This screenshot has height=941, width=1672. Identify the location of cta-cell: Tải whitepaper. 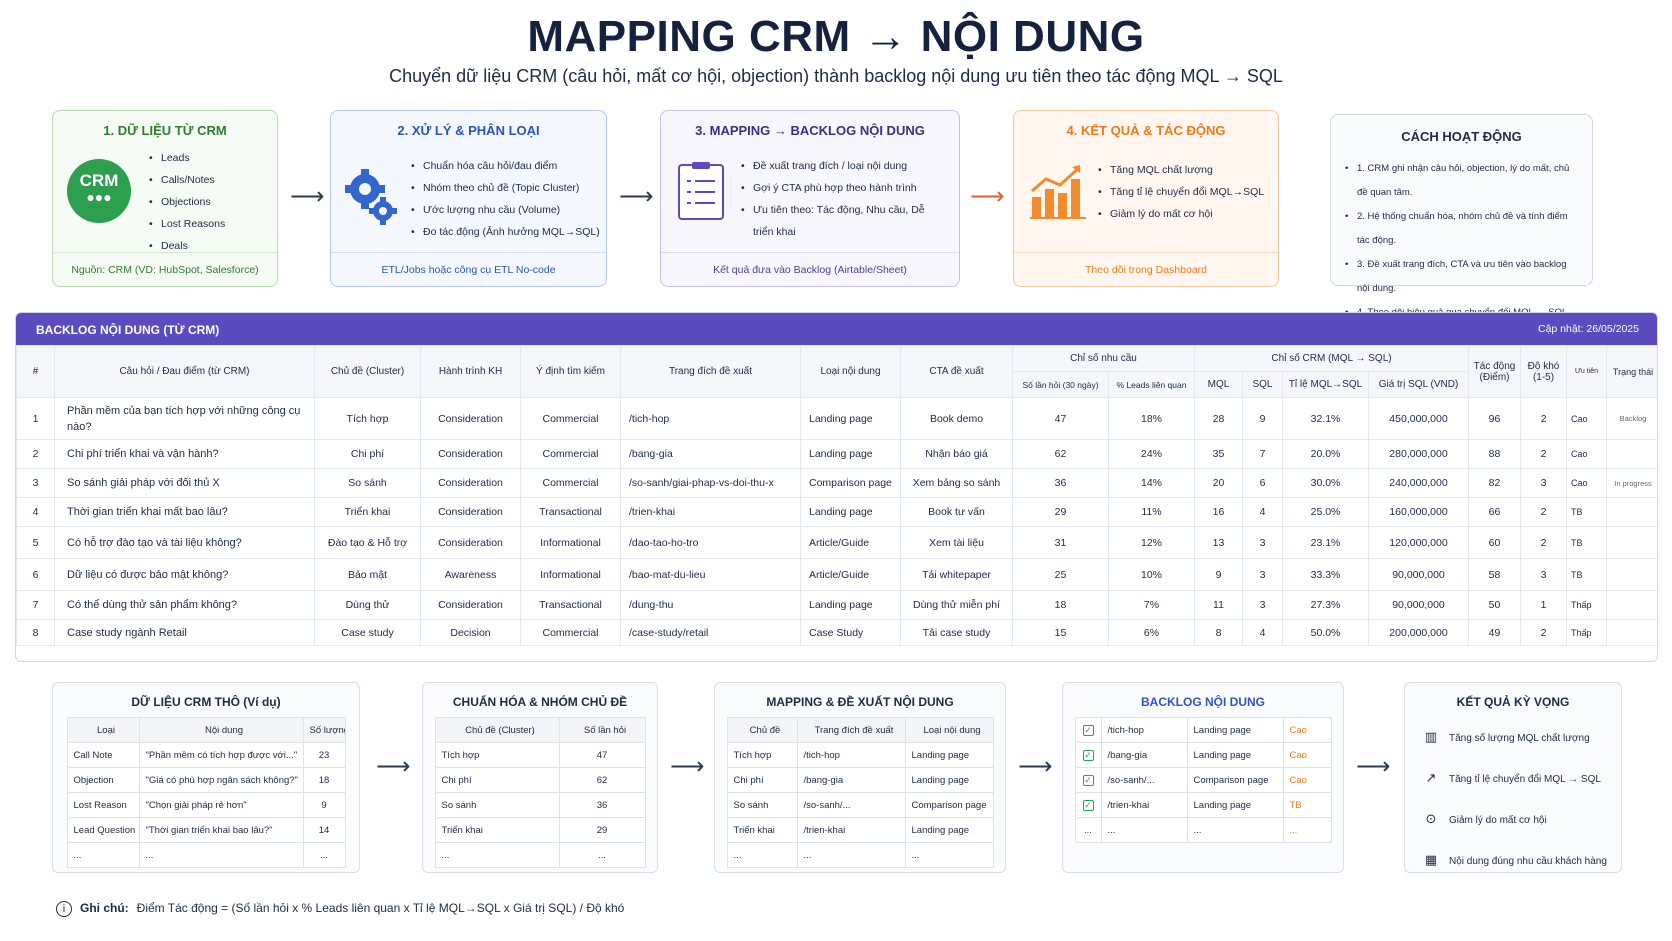
(956, 574).